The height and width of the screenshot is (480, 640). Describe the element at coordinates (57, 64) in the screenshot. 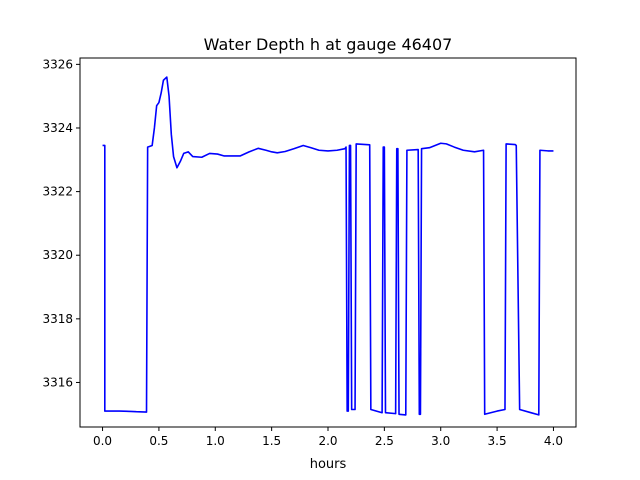

I see `y-tick-label: 3326` at that location.